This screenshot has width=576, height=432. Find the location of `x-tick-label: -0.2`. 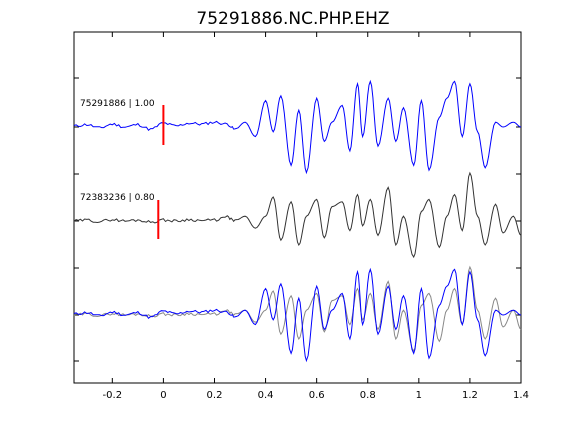

x-tick-label: -0.2 is located at coordinates (113, 395).